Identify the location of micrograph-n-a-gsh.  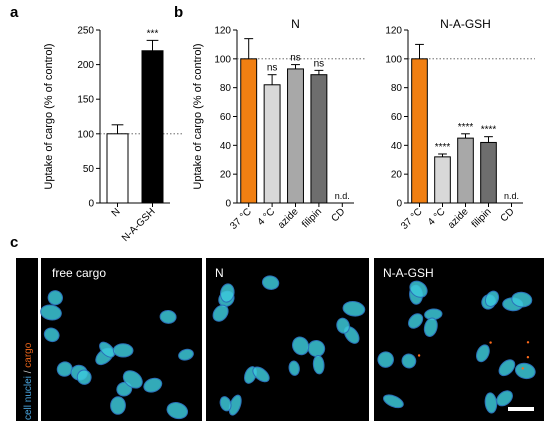
(459, 339).